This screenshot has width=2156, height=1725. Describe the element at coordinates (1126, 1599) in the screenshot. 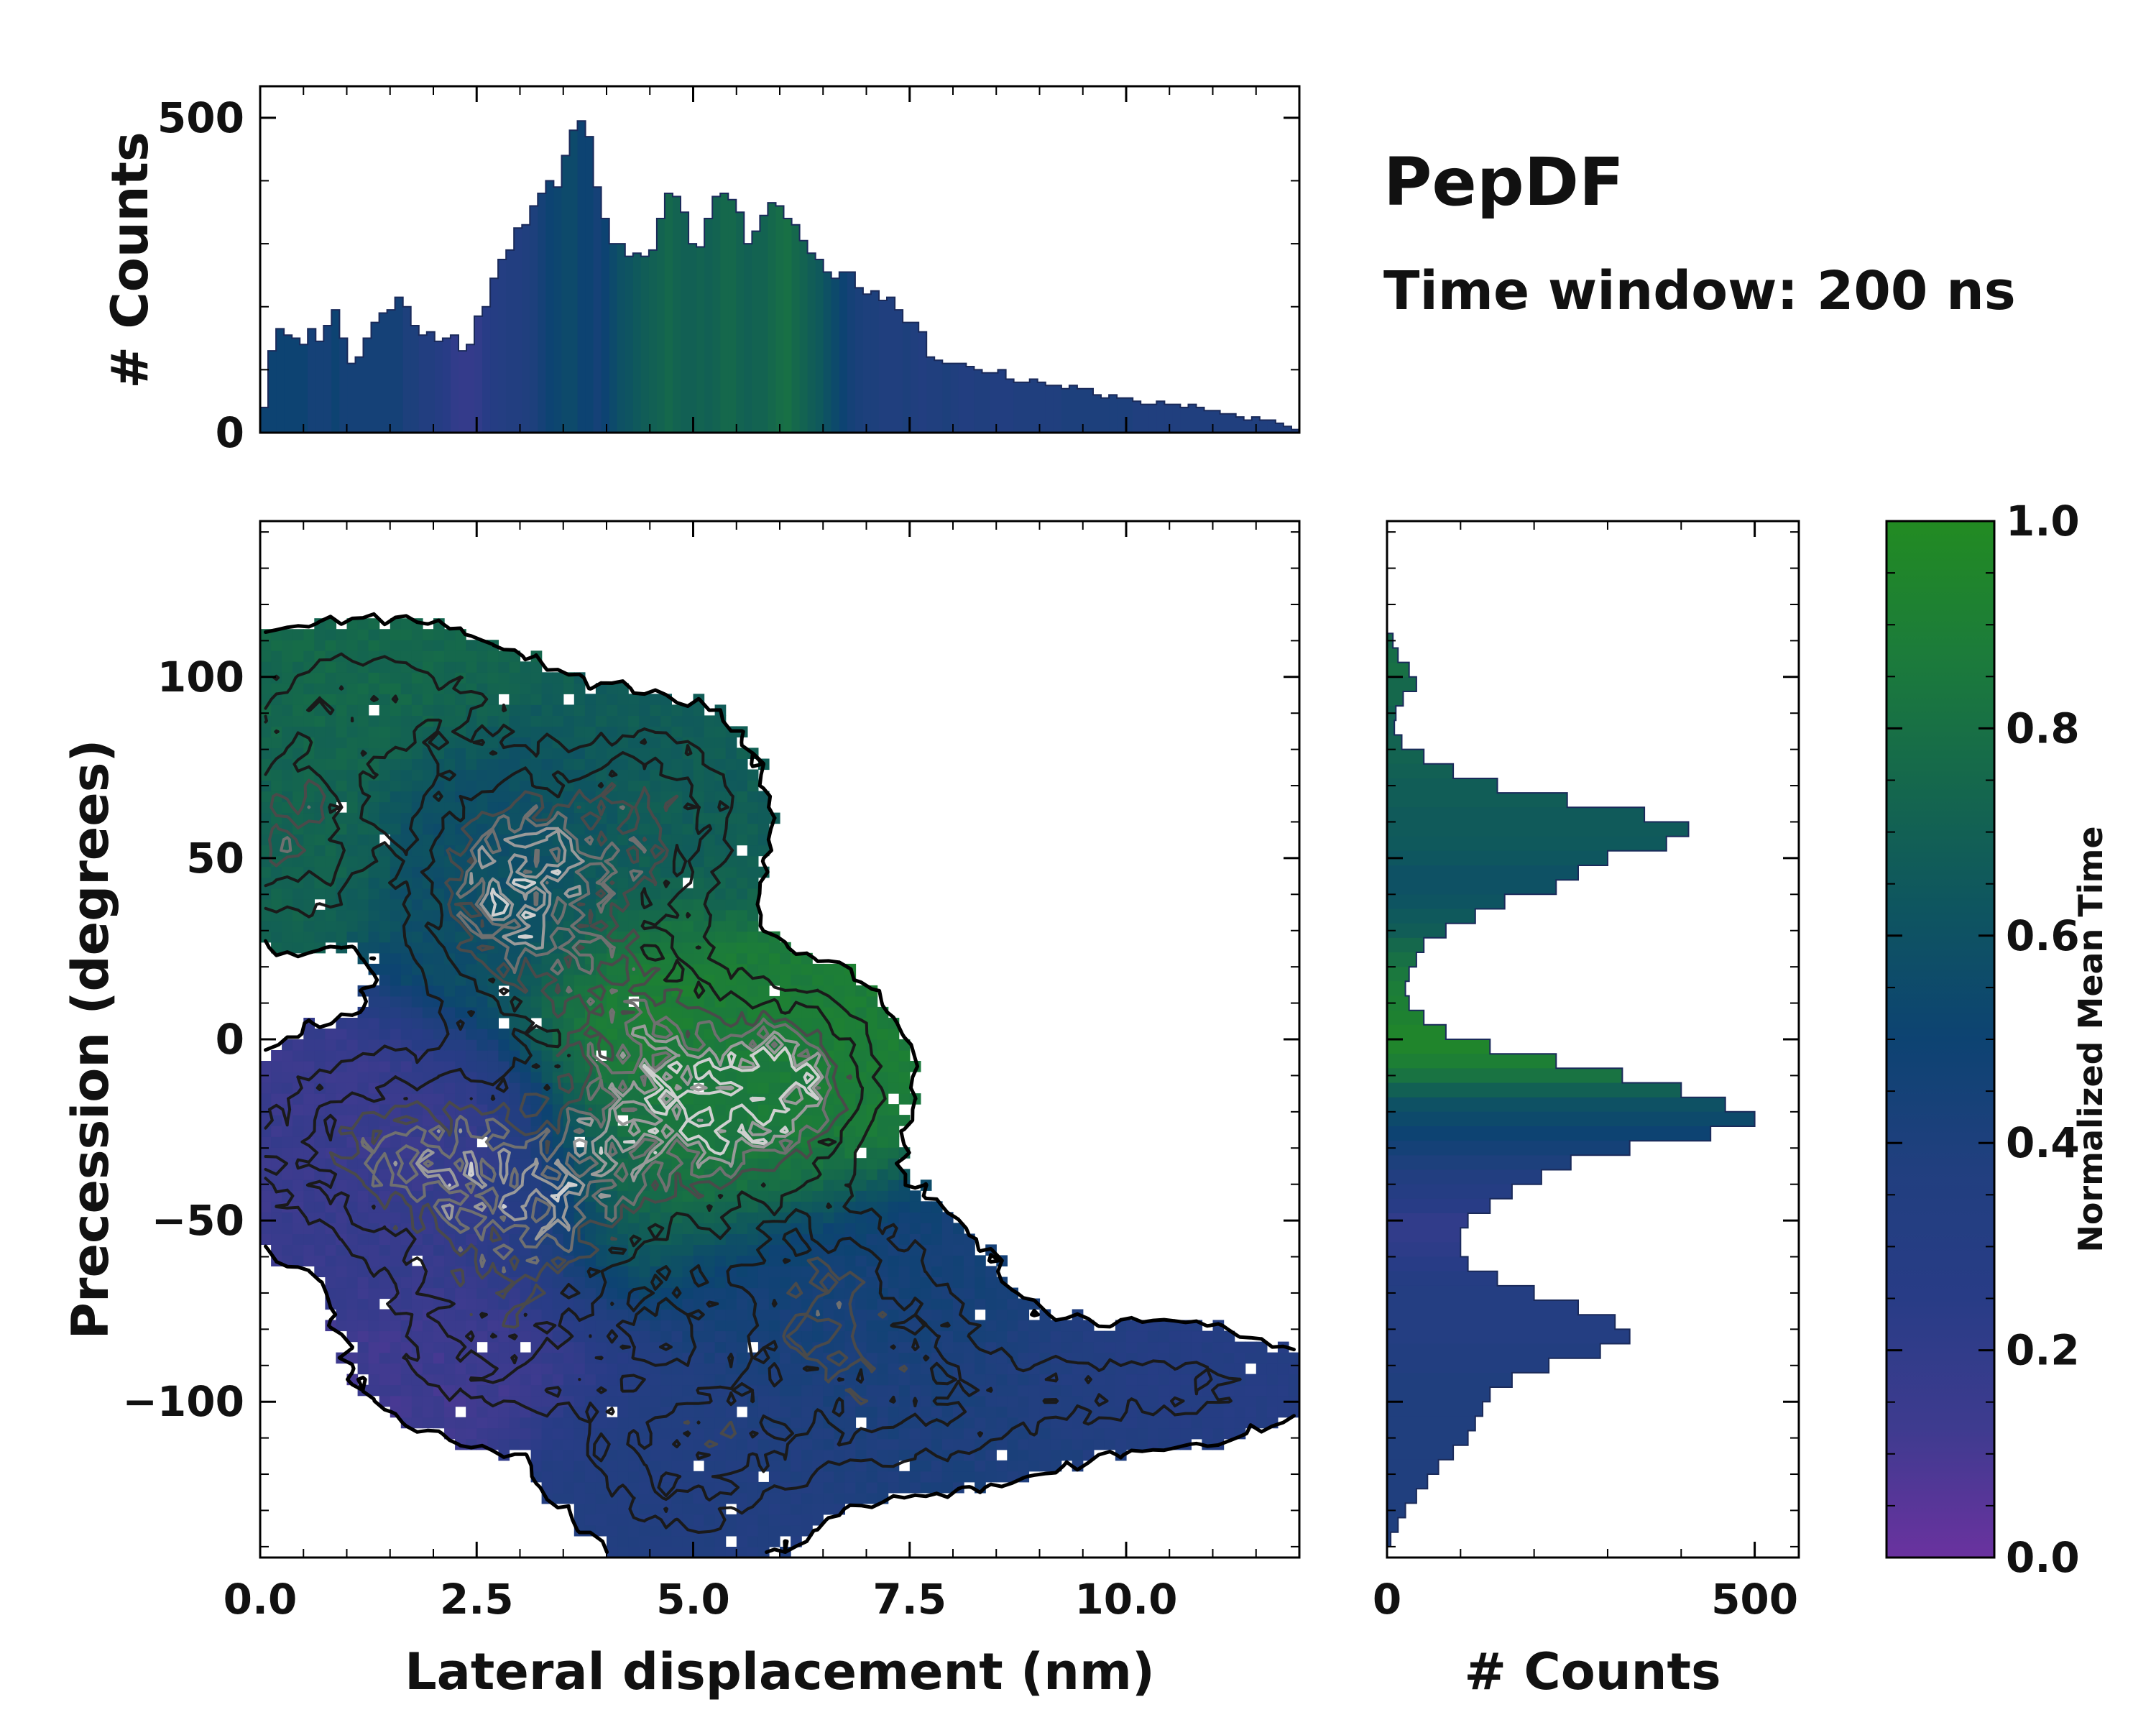

I see `main-xtick-label: 10.0` at that location.